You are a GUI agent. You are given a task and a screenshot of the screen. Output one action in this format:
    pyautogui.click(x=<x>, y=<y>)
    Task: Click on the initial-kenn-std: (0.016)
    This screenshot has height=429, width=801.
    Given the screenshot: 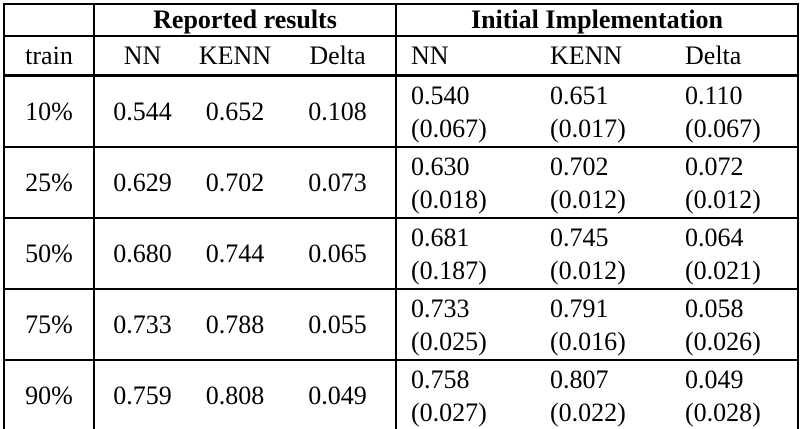 What is the action you would take?
    pyautogui.click(x=588, y=341)
    